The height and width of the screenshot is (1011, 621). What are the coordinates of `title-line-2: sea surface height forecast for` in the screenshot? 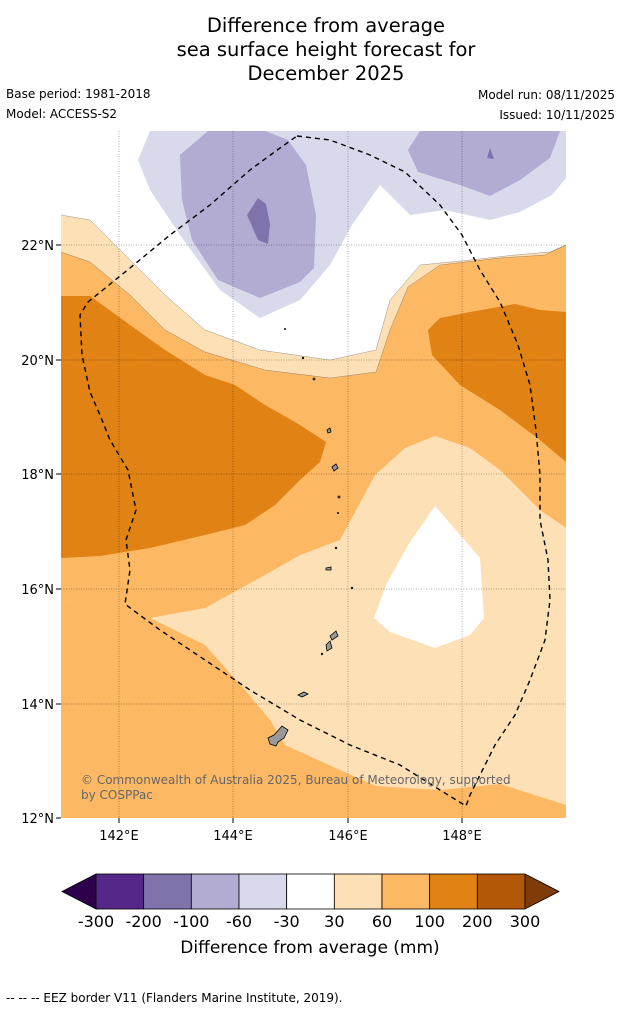 It's located at (326, 49).